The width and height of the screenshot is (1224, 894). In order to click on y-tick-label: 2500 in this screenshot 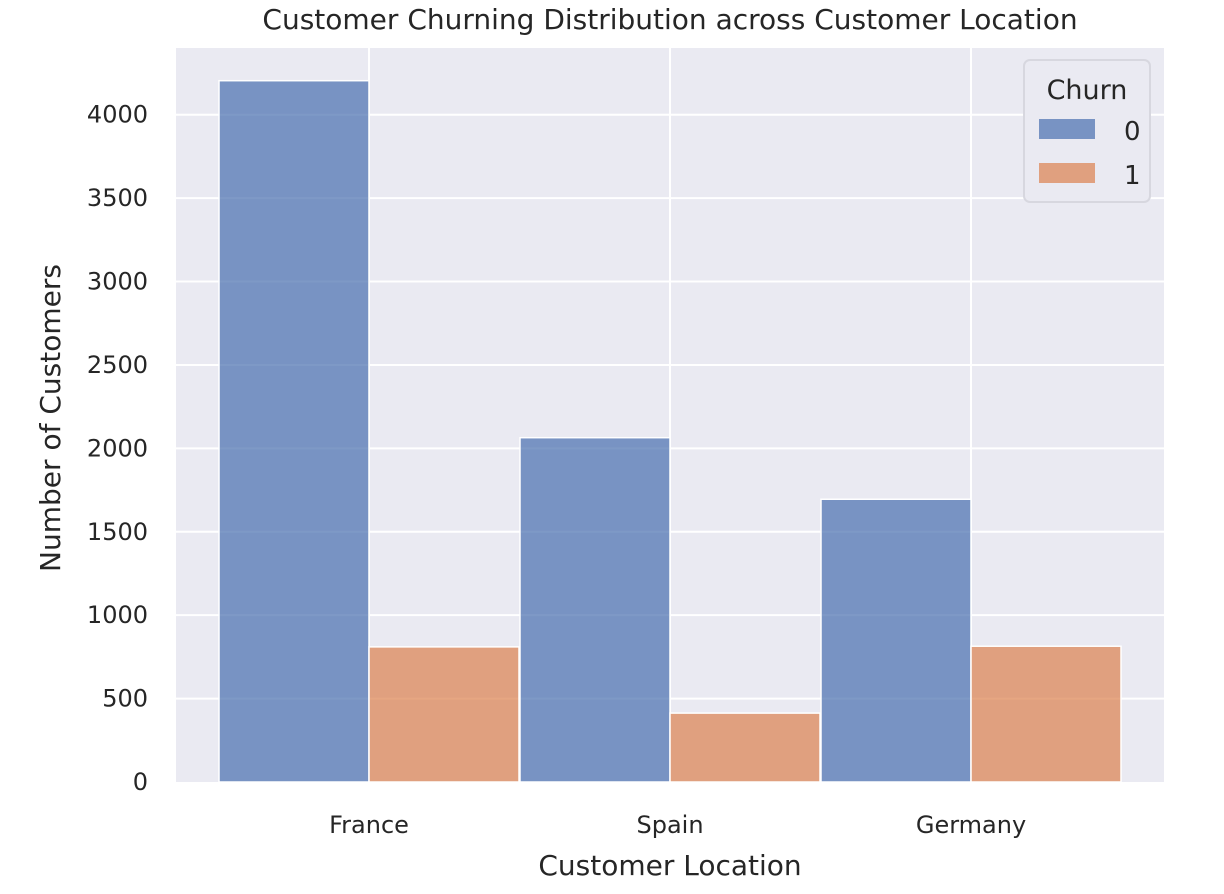, I will do `click(117, 365)`.